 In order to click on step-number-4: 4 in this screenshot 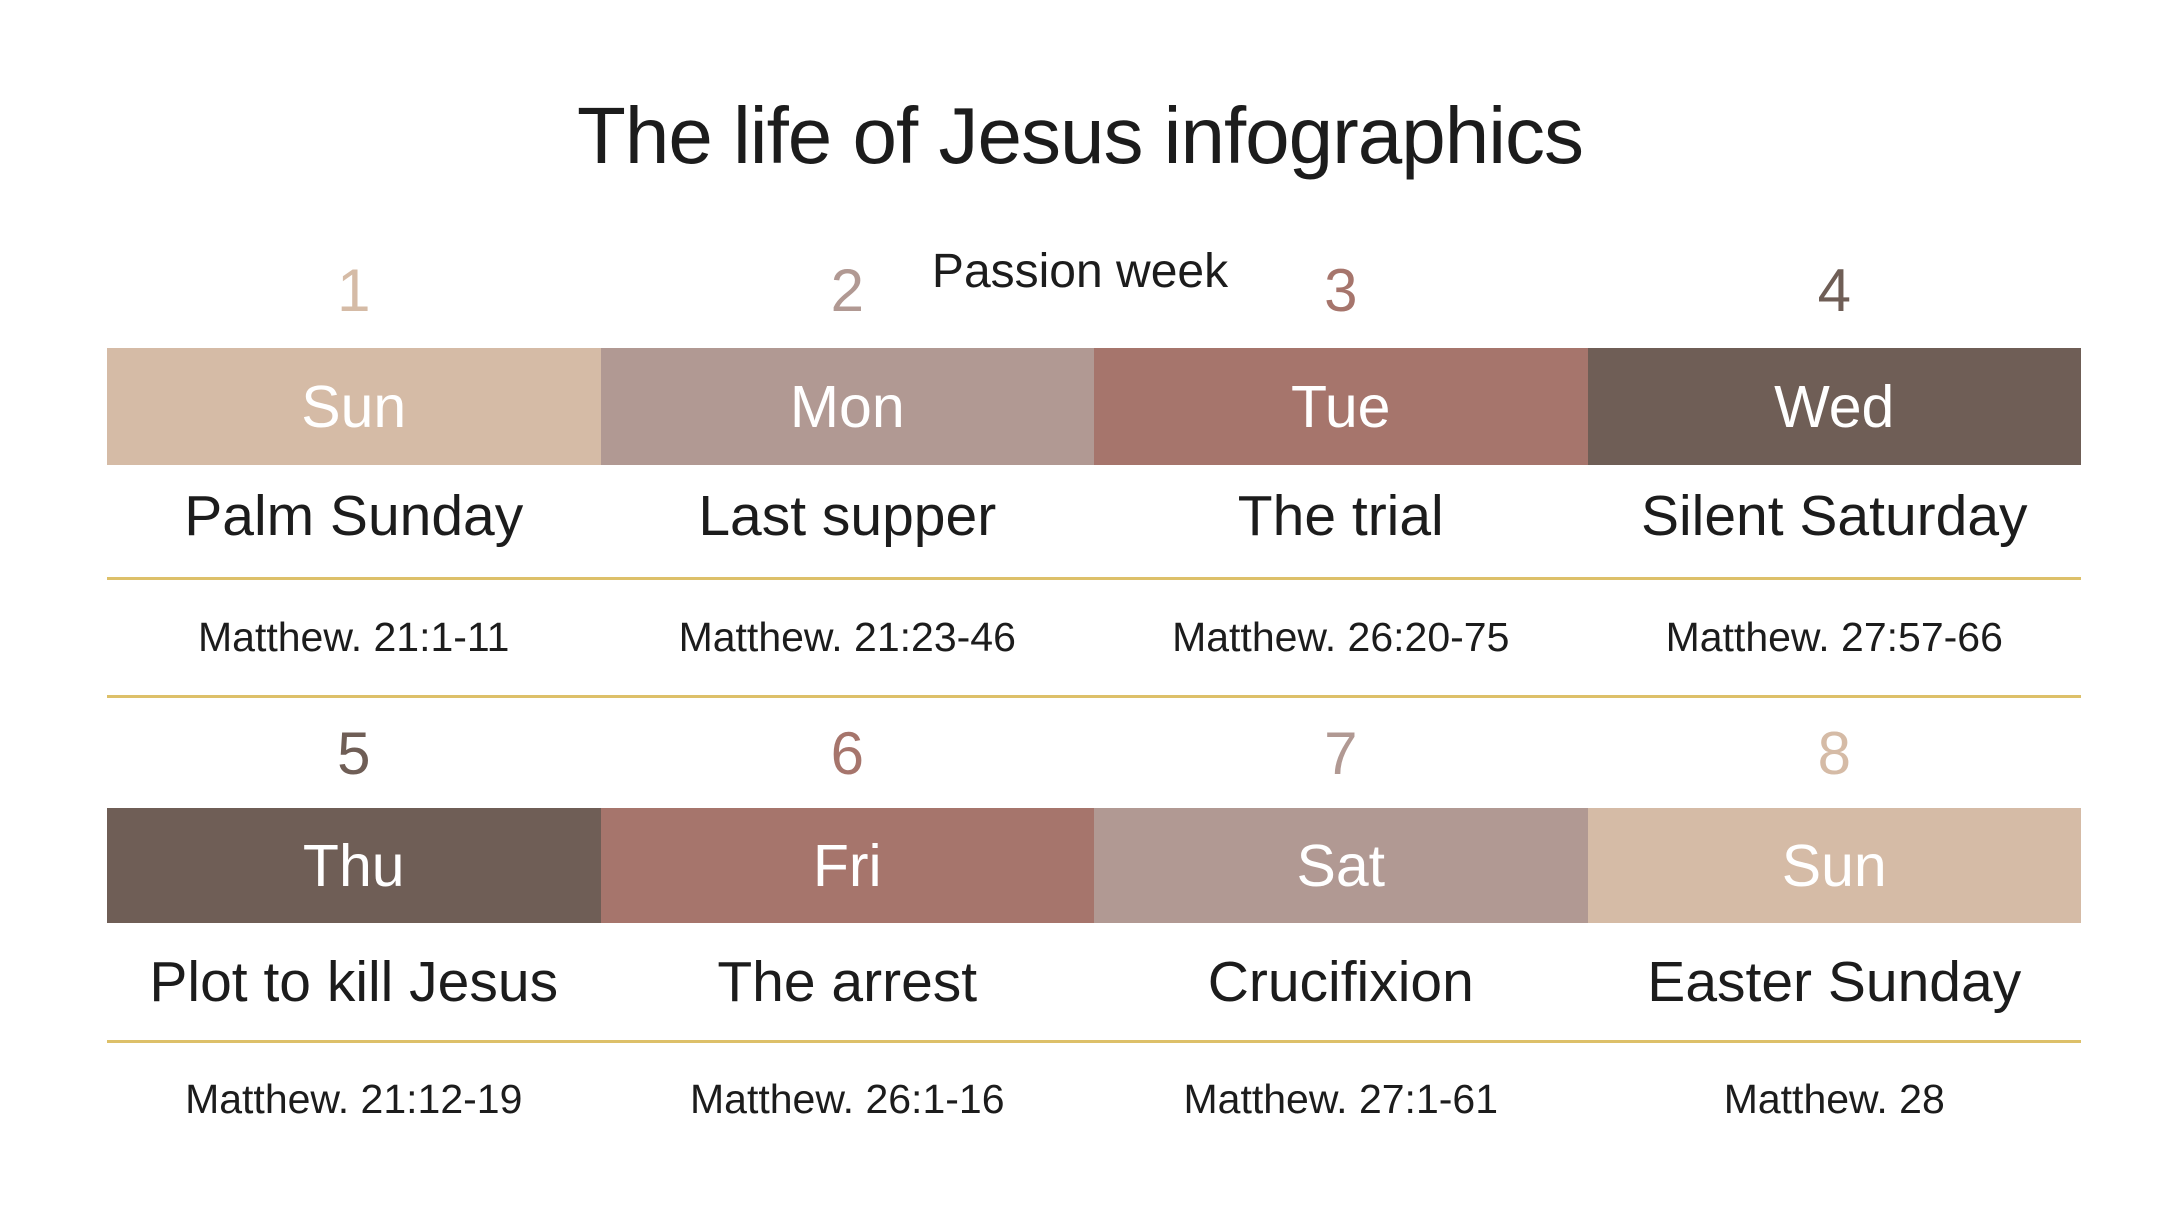, I will do `click(1834, 290)`.